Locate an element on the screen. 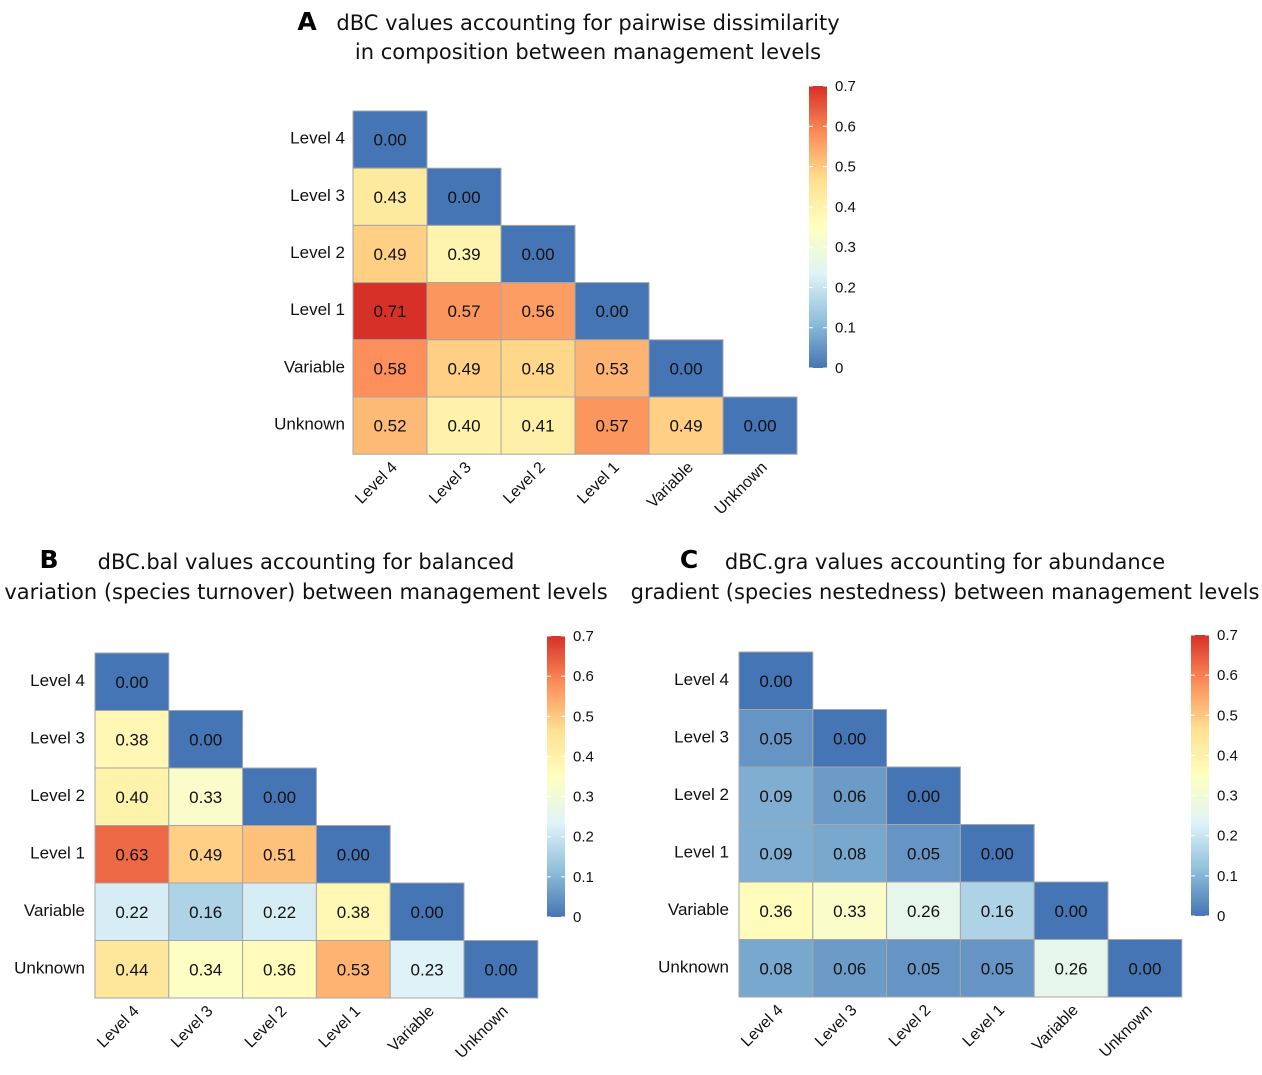 The width and height of the screenshot is (1262, 1075). cell-value-label: 0.08 is located at coordinates (775, 968).